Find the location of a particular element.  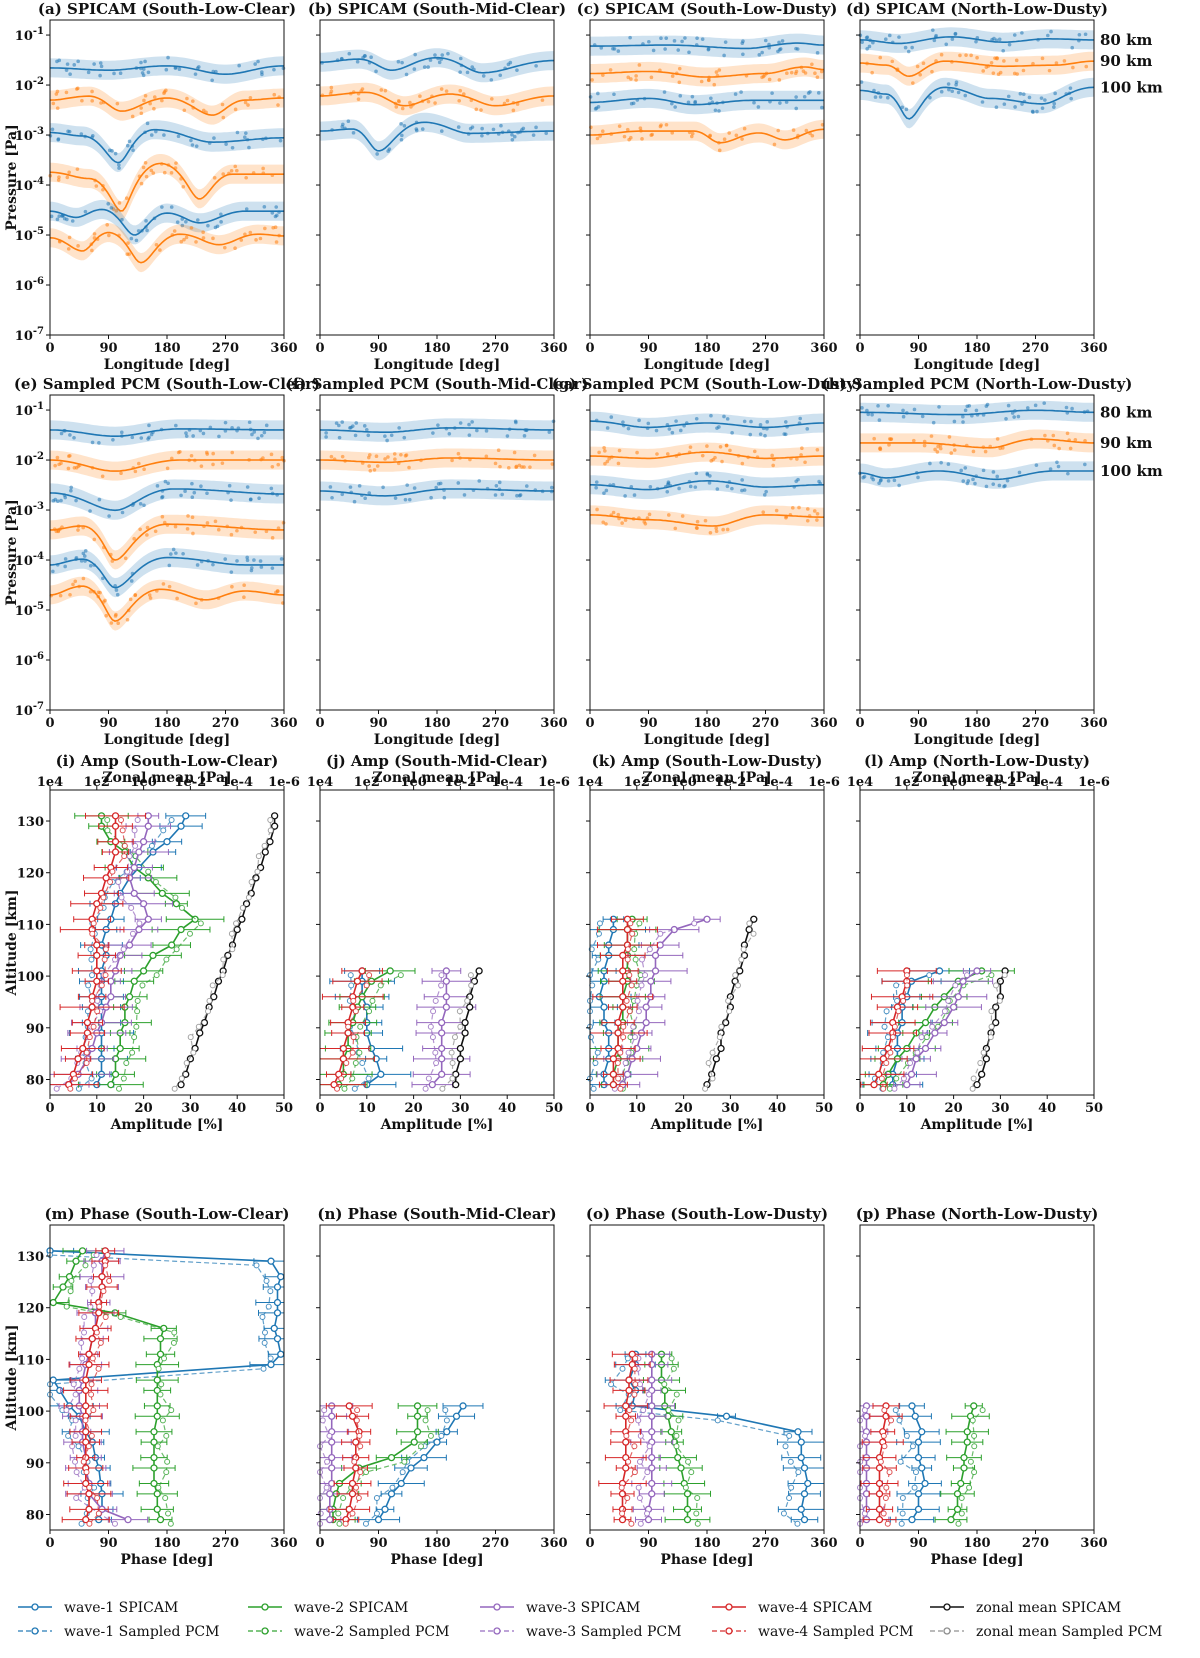

axes-frame is located at coordinates (437, 552).